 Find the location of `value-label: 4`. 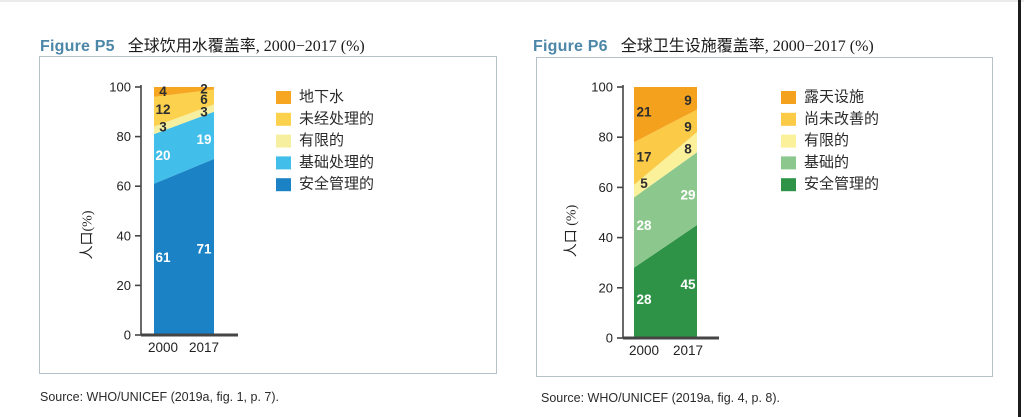

value-label: 4 is located at coordinates (163, 91).